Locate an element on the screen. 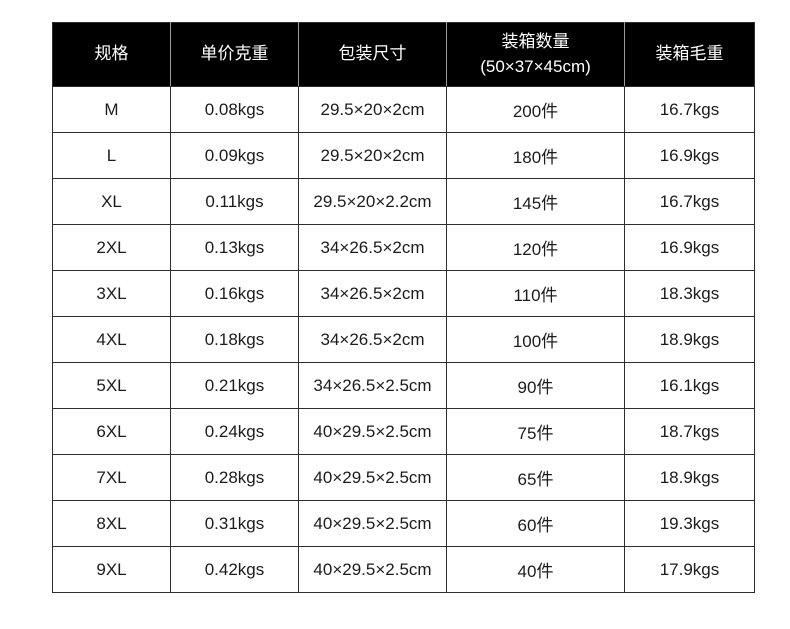  spec-cell: 3XL is located at coordinates (111, 293).